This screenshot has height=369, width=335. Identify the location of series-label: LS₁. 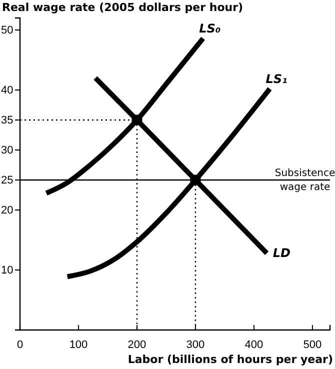
(277, 79).